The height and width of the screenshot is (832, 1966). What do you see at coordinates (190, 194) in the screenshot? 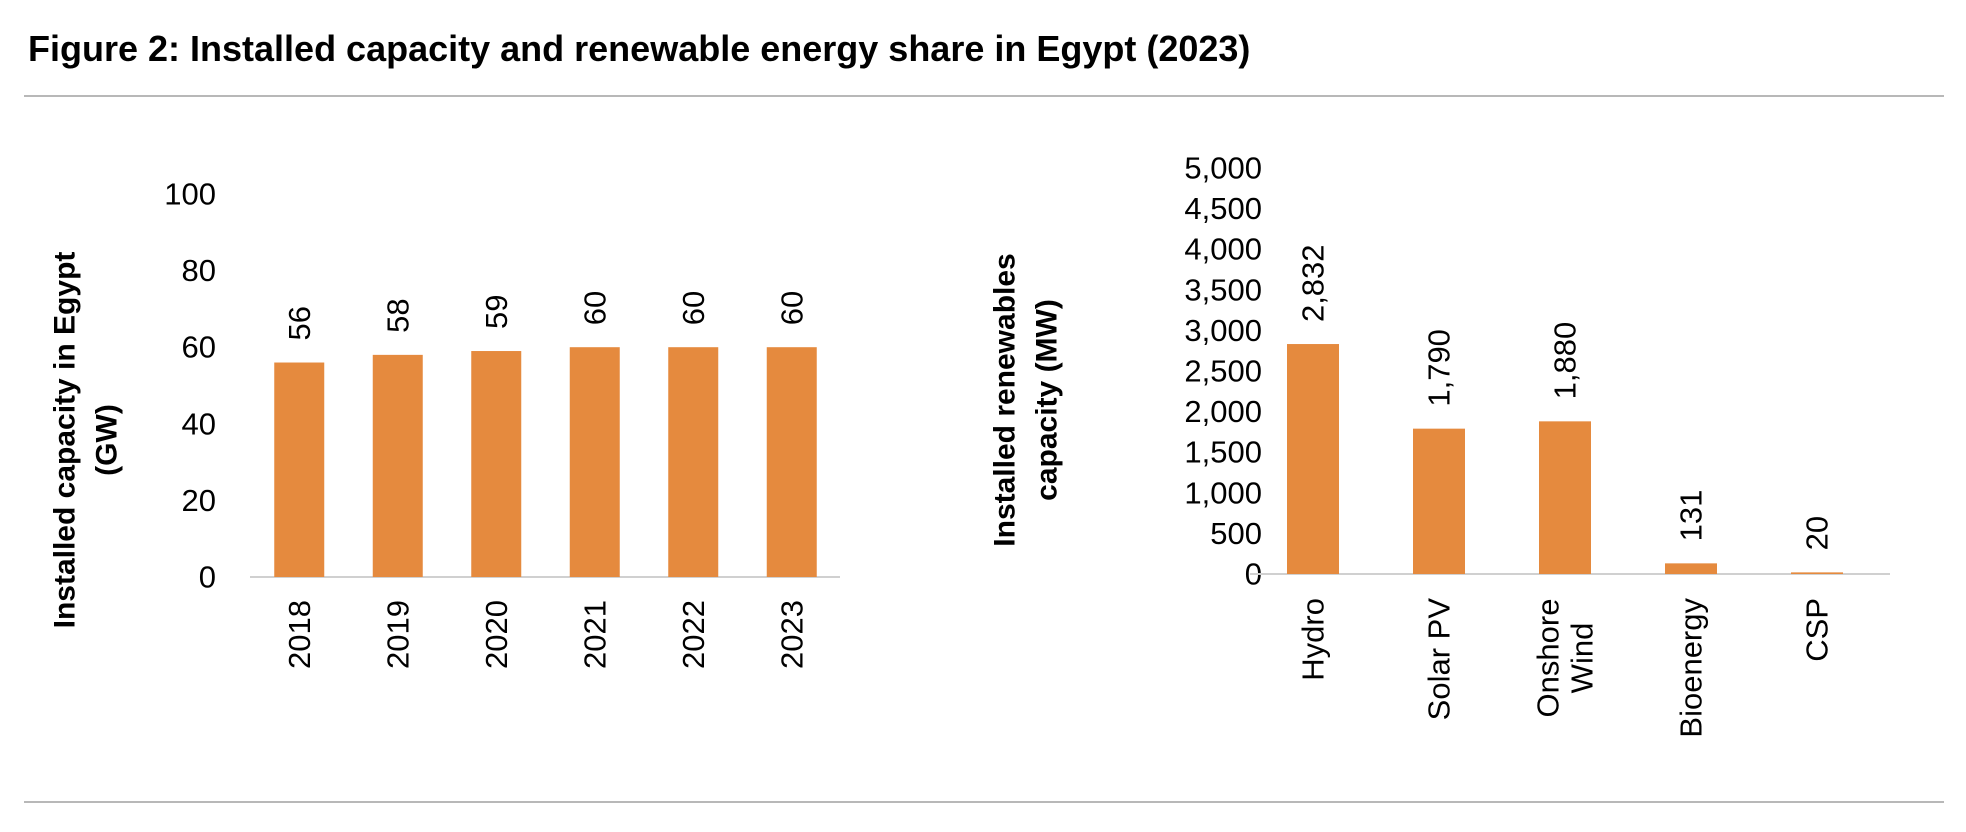
I see `y-tick-label-capacity: 100` at bounding box center [190, 194].